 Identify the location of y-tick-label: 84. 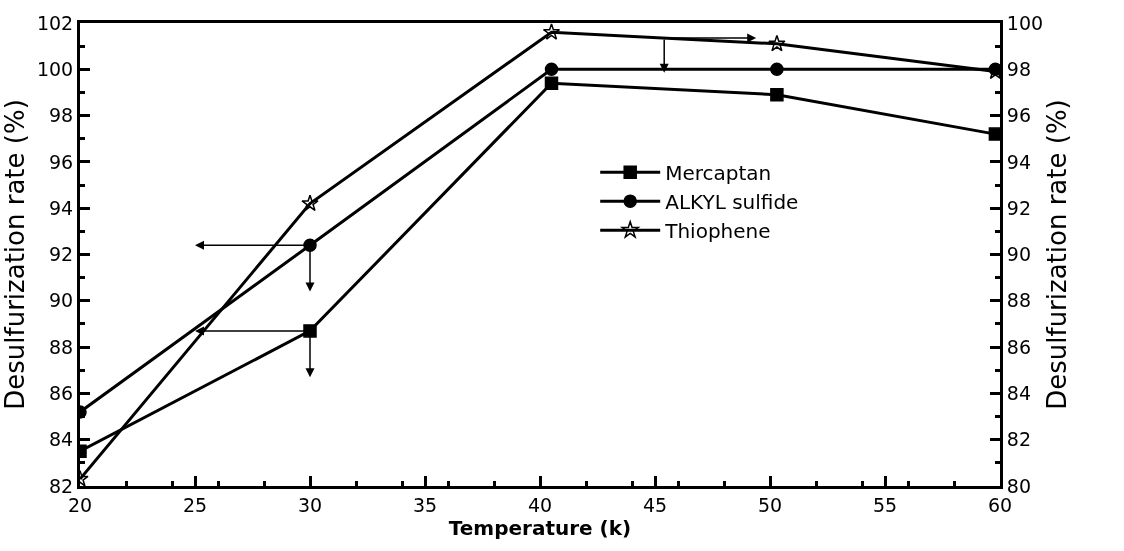
(61, 439).